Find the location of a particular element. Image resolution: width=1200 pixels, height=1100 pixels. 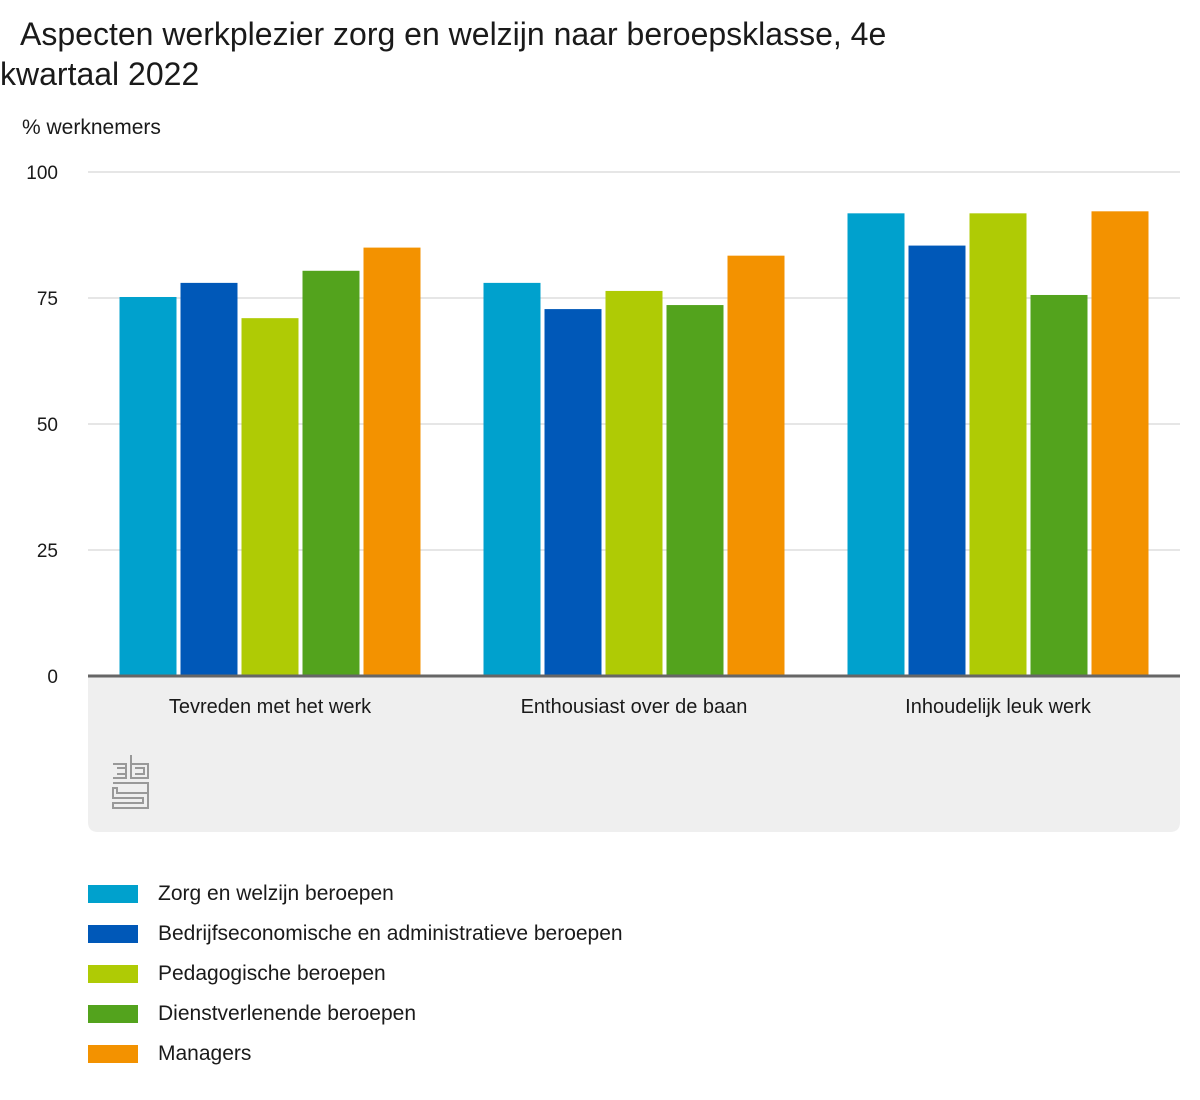

legend-item: Pedagogische beroepen is located at coordinates (355, 974).